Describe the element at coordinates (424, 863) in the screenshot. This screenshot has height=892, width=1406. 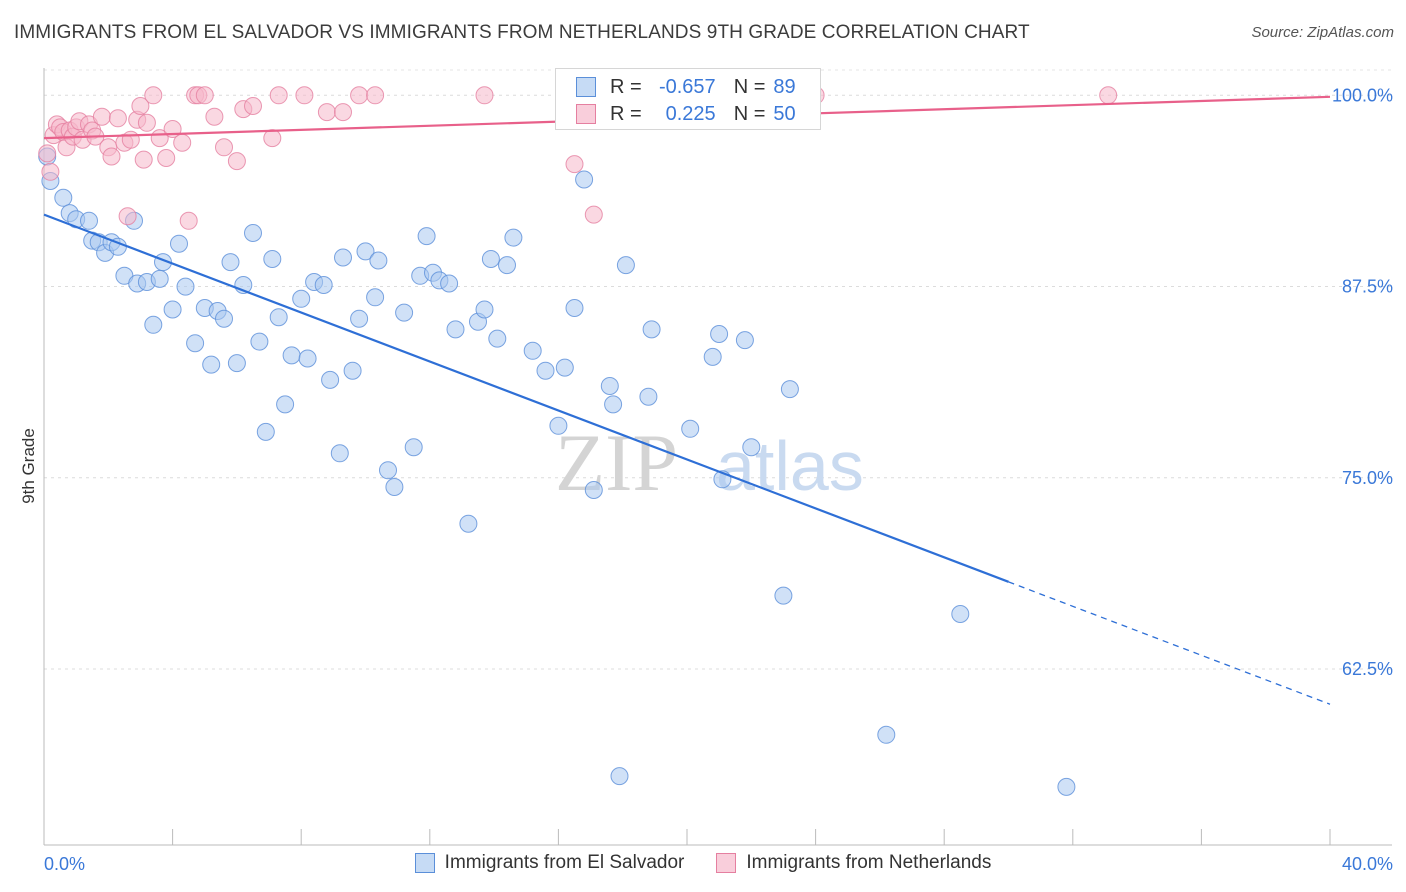
I see `legend-swatch-el-salvador` at that location.